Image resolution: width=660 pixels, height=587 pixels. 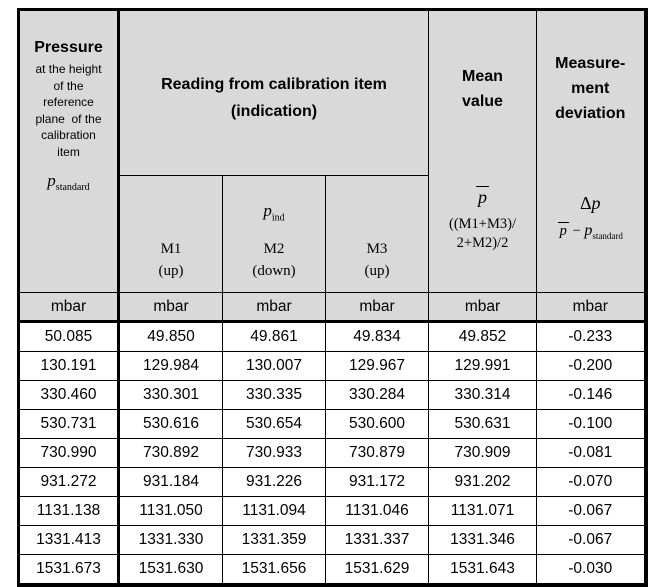 I want to click on value-cell: 130.007, so click(x=274, y=366).